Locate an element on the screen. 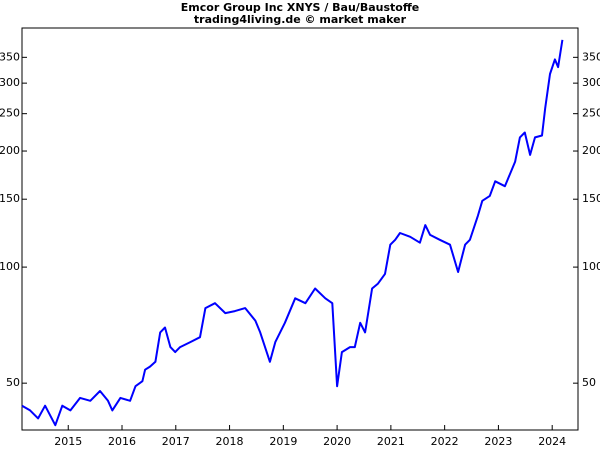  x-tick-label: 2018 is located at coordinates (230, 441).